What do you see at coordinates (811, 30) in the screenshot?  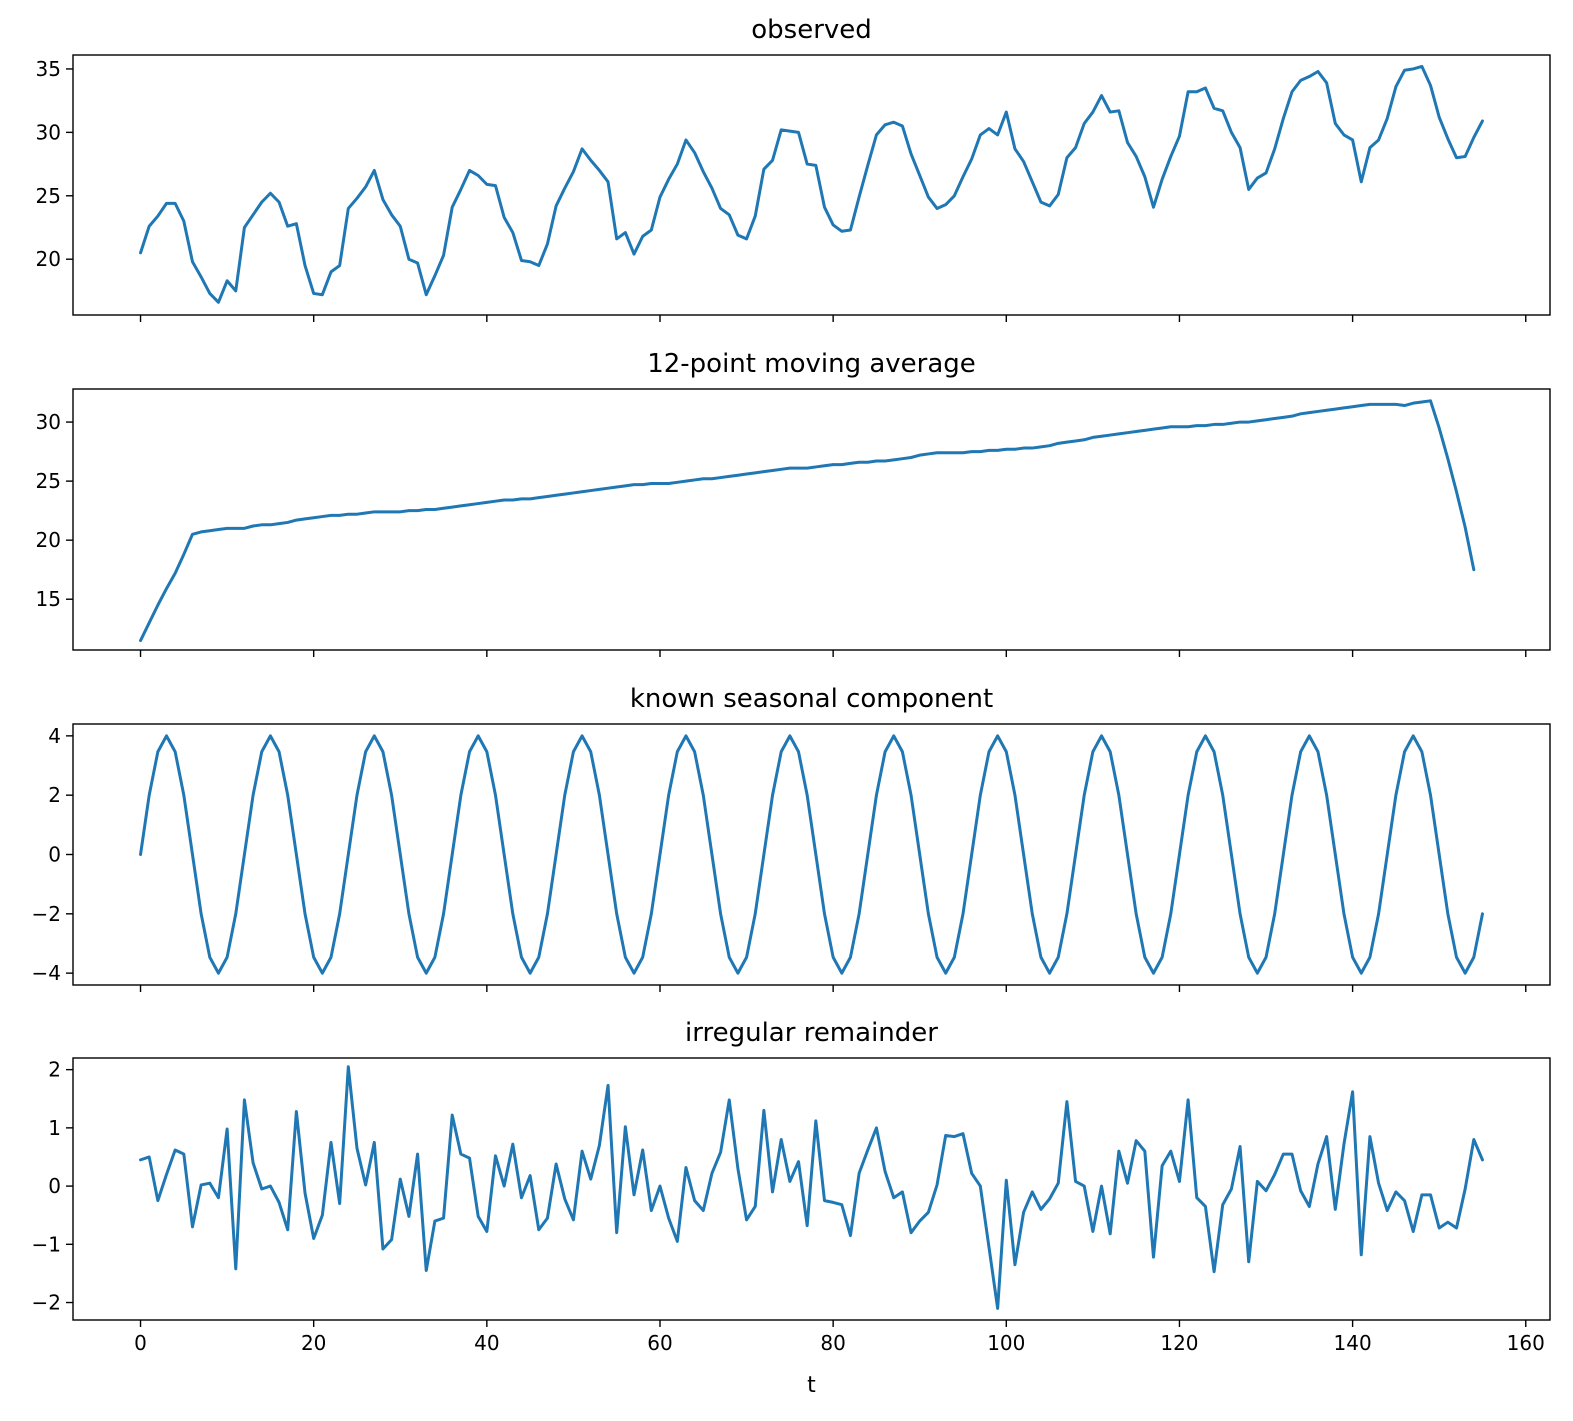 I see `panel-title: observed` at bounding box center [811, 30].